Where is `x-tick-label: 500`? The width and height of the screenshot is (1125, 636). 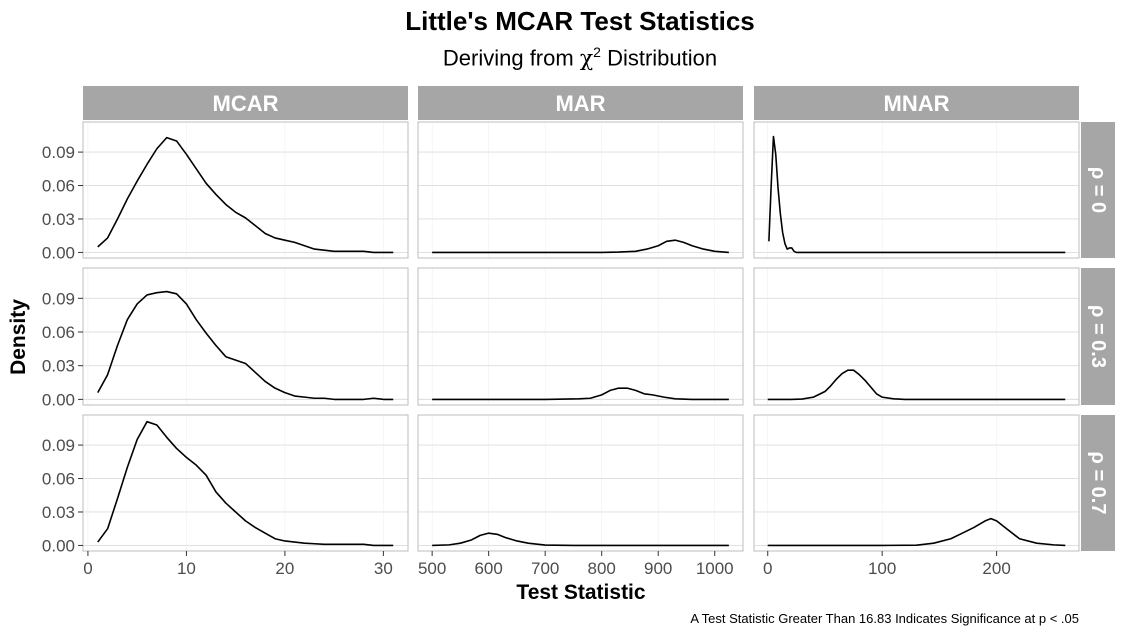 x-tick-label: 500 is located at coordinates (432, 568).